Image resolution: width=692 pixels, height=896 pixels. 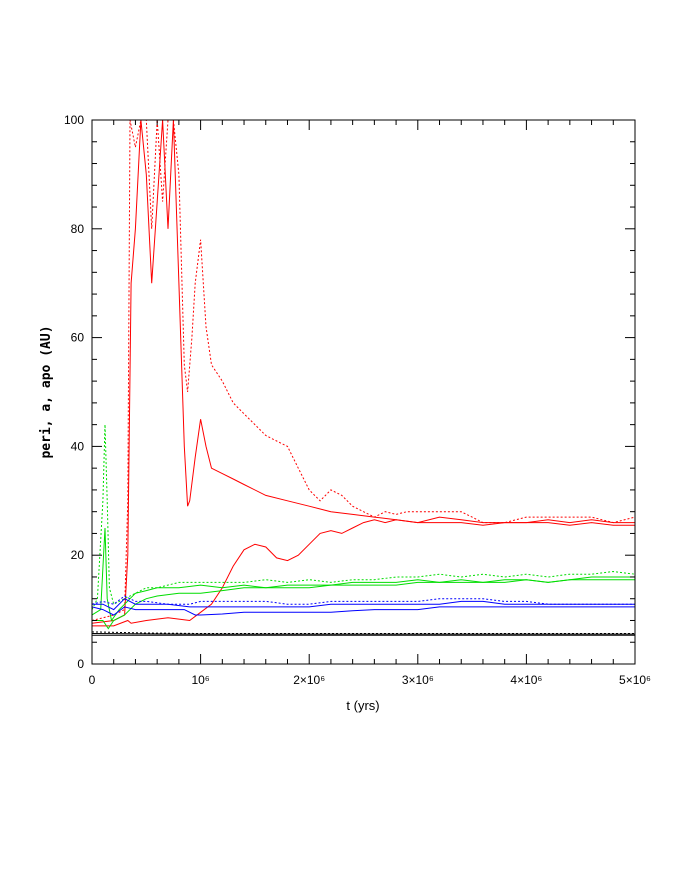 What do you see at coordinates (418, 680) in the screenshot?
I see `x-tick-label: 3×10⁶` at bounding box center [418, 680].